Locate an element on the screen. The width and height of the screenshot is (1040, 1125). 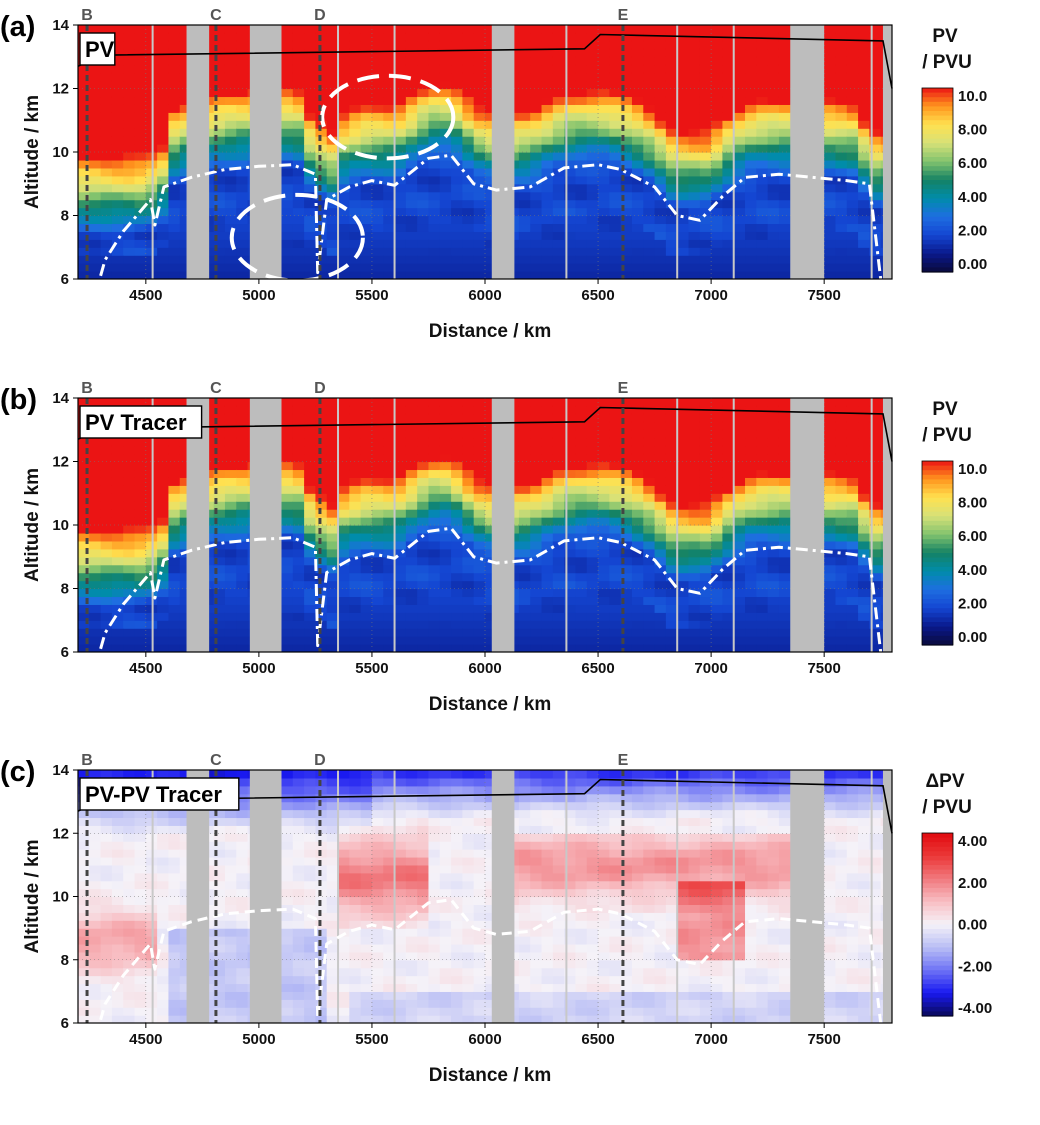
y-tick-label: 14 is located at coordinates (60, 25).